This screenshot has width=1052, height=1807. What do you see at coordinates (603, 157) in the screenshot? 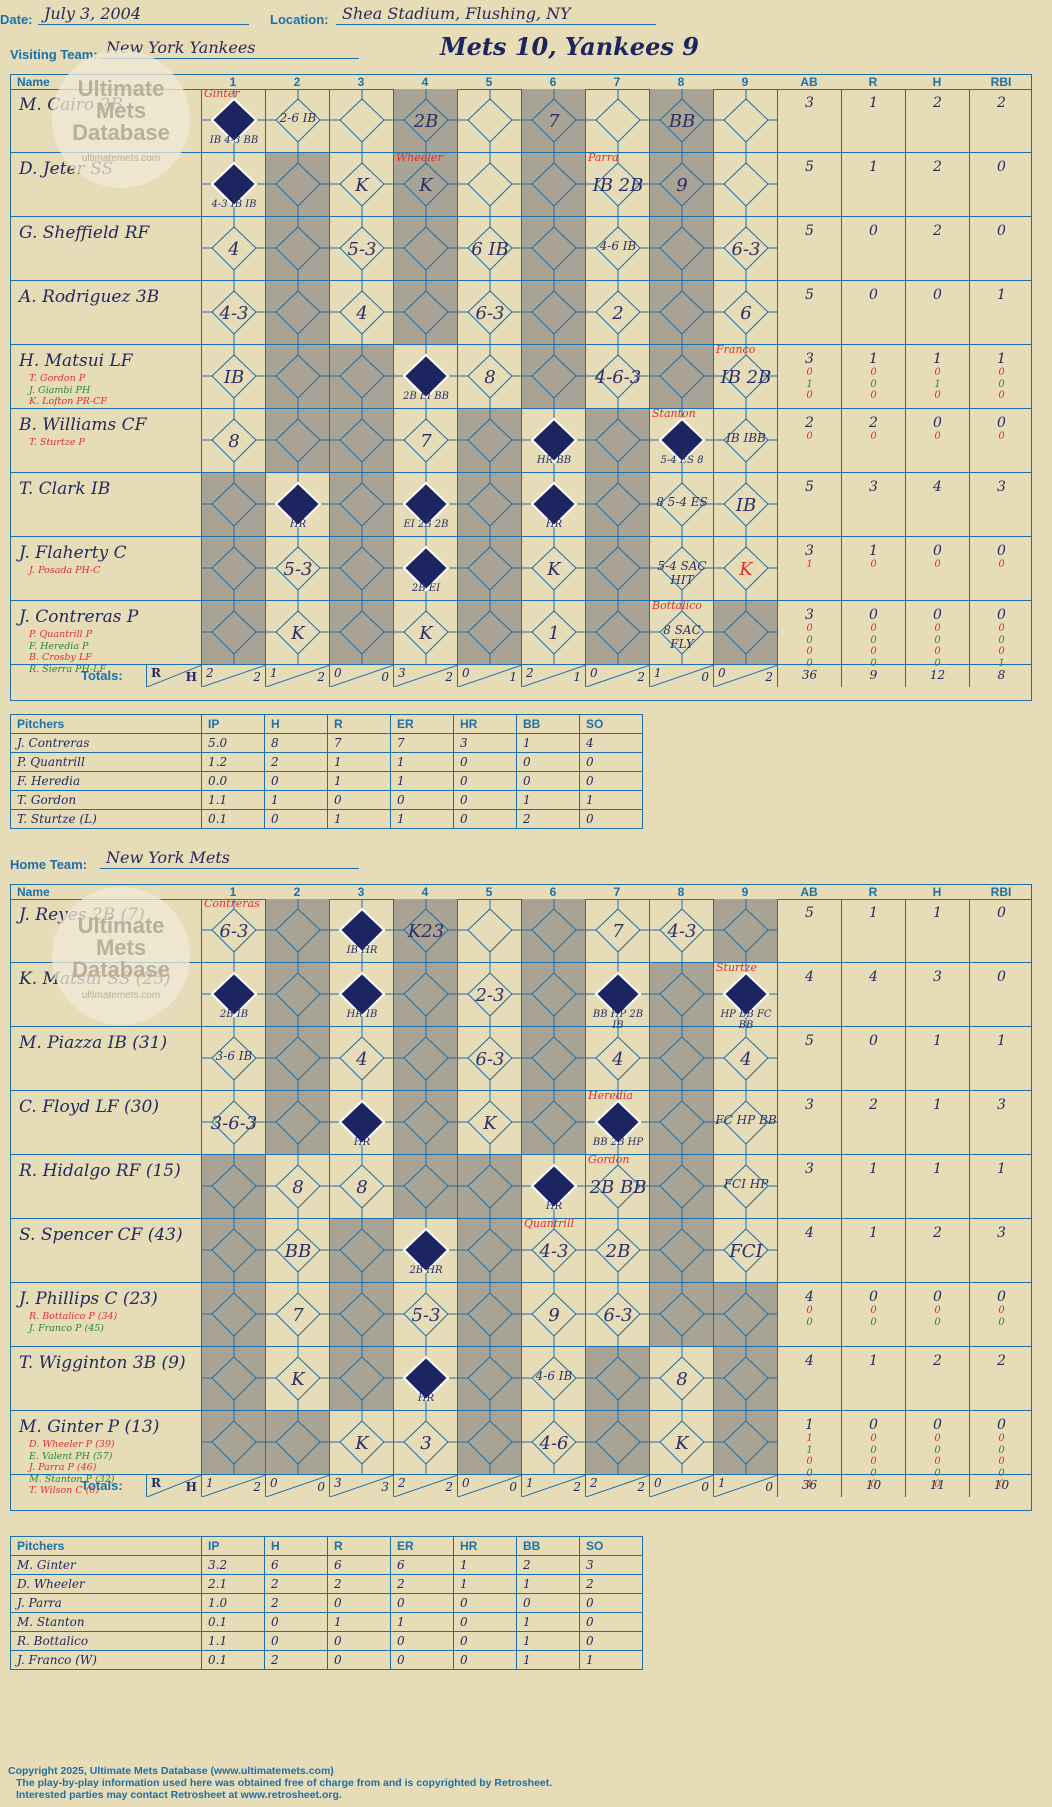
I see `pitcher-change-note: Parra` at bounding box center [603, 157].